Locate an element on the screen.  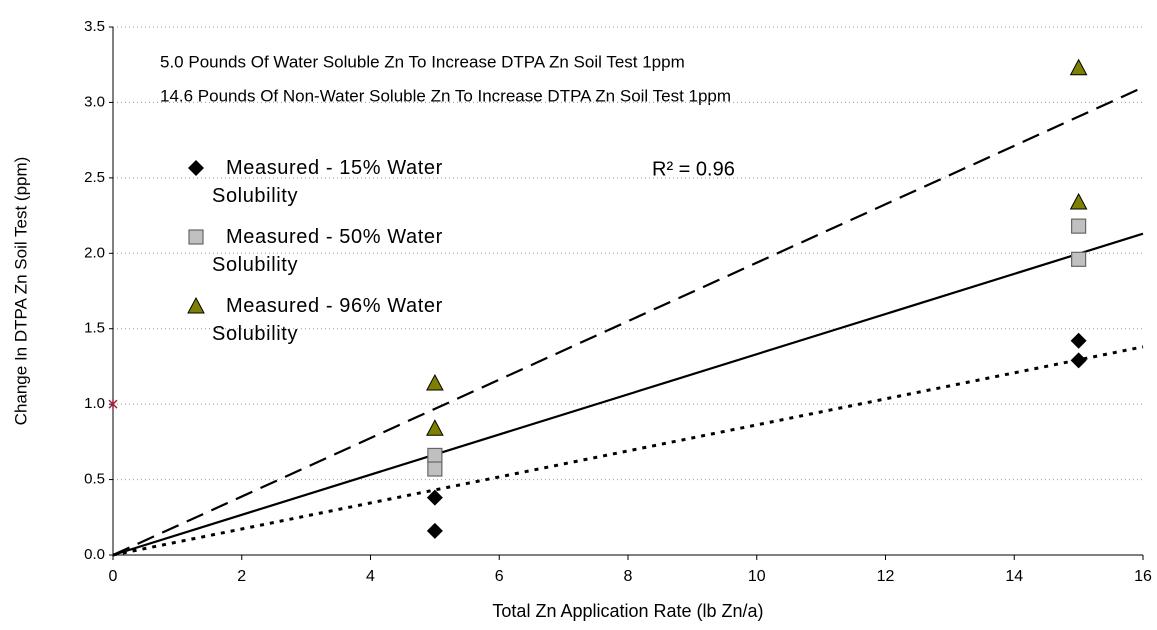
y-tick-label: 3.0 is located at coordinates (94, 101).